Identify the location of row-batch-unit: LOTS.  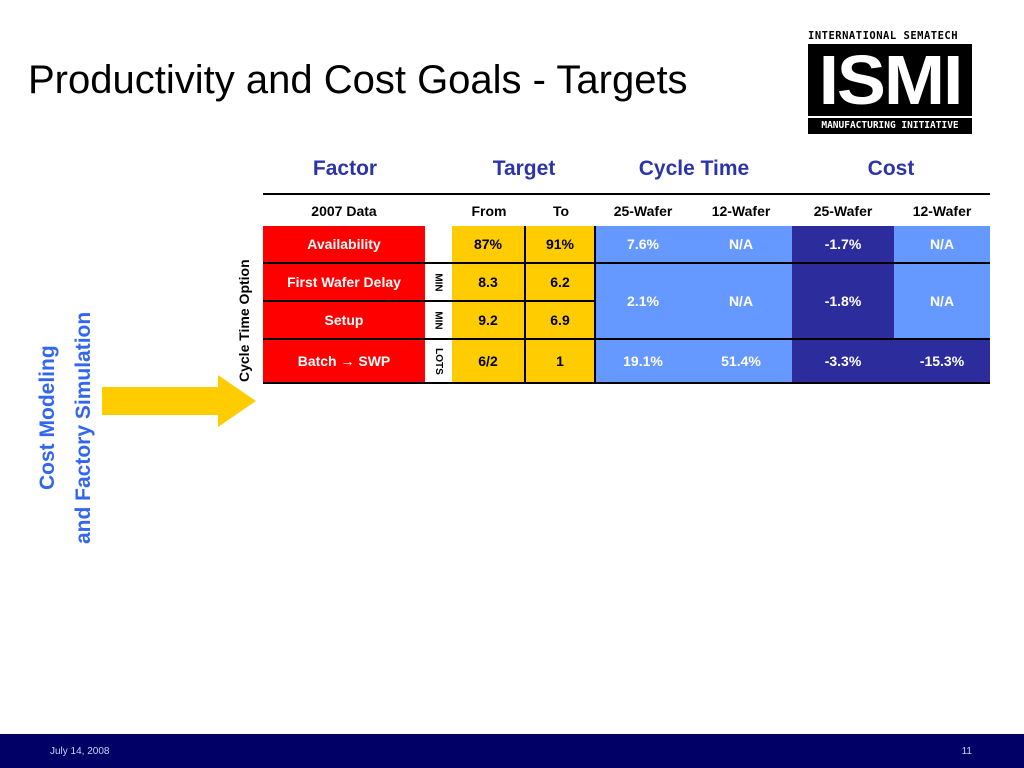
(438, 362).